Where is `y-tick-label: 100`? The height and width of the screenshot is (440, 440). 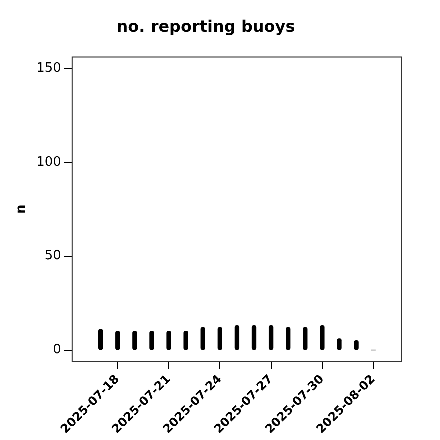 y-tick-label: 100 is located at coordinates (49, 162).